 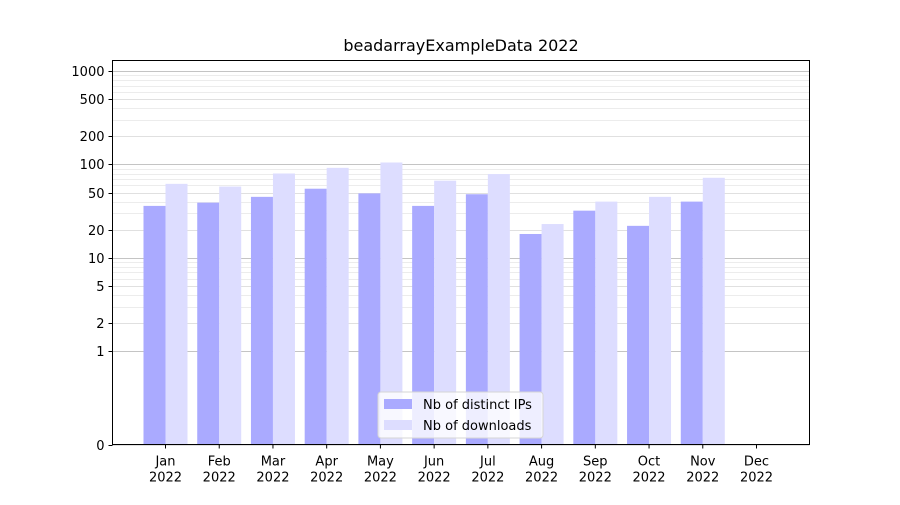 What do you see at coordinates (460, 45) in the screenshot?
I see `chart-title: beadarrayExampleData 2022` at bounding box center [460, 45].